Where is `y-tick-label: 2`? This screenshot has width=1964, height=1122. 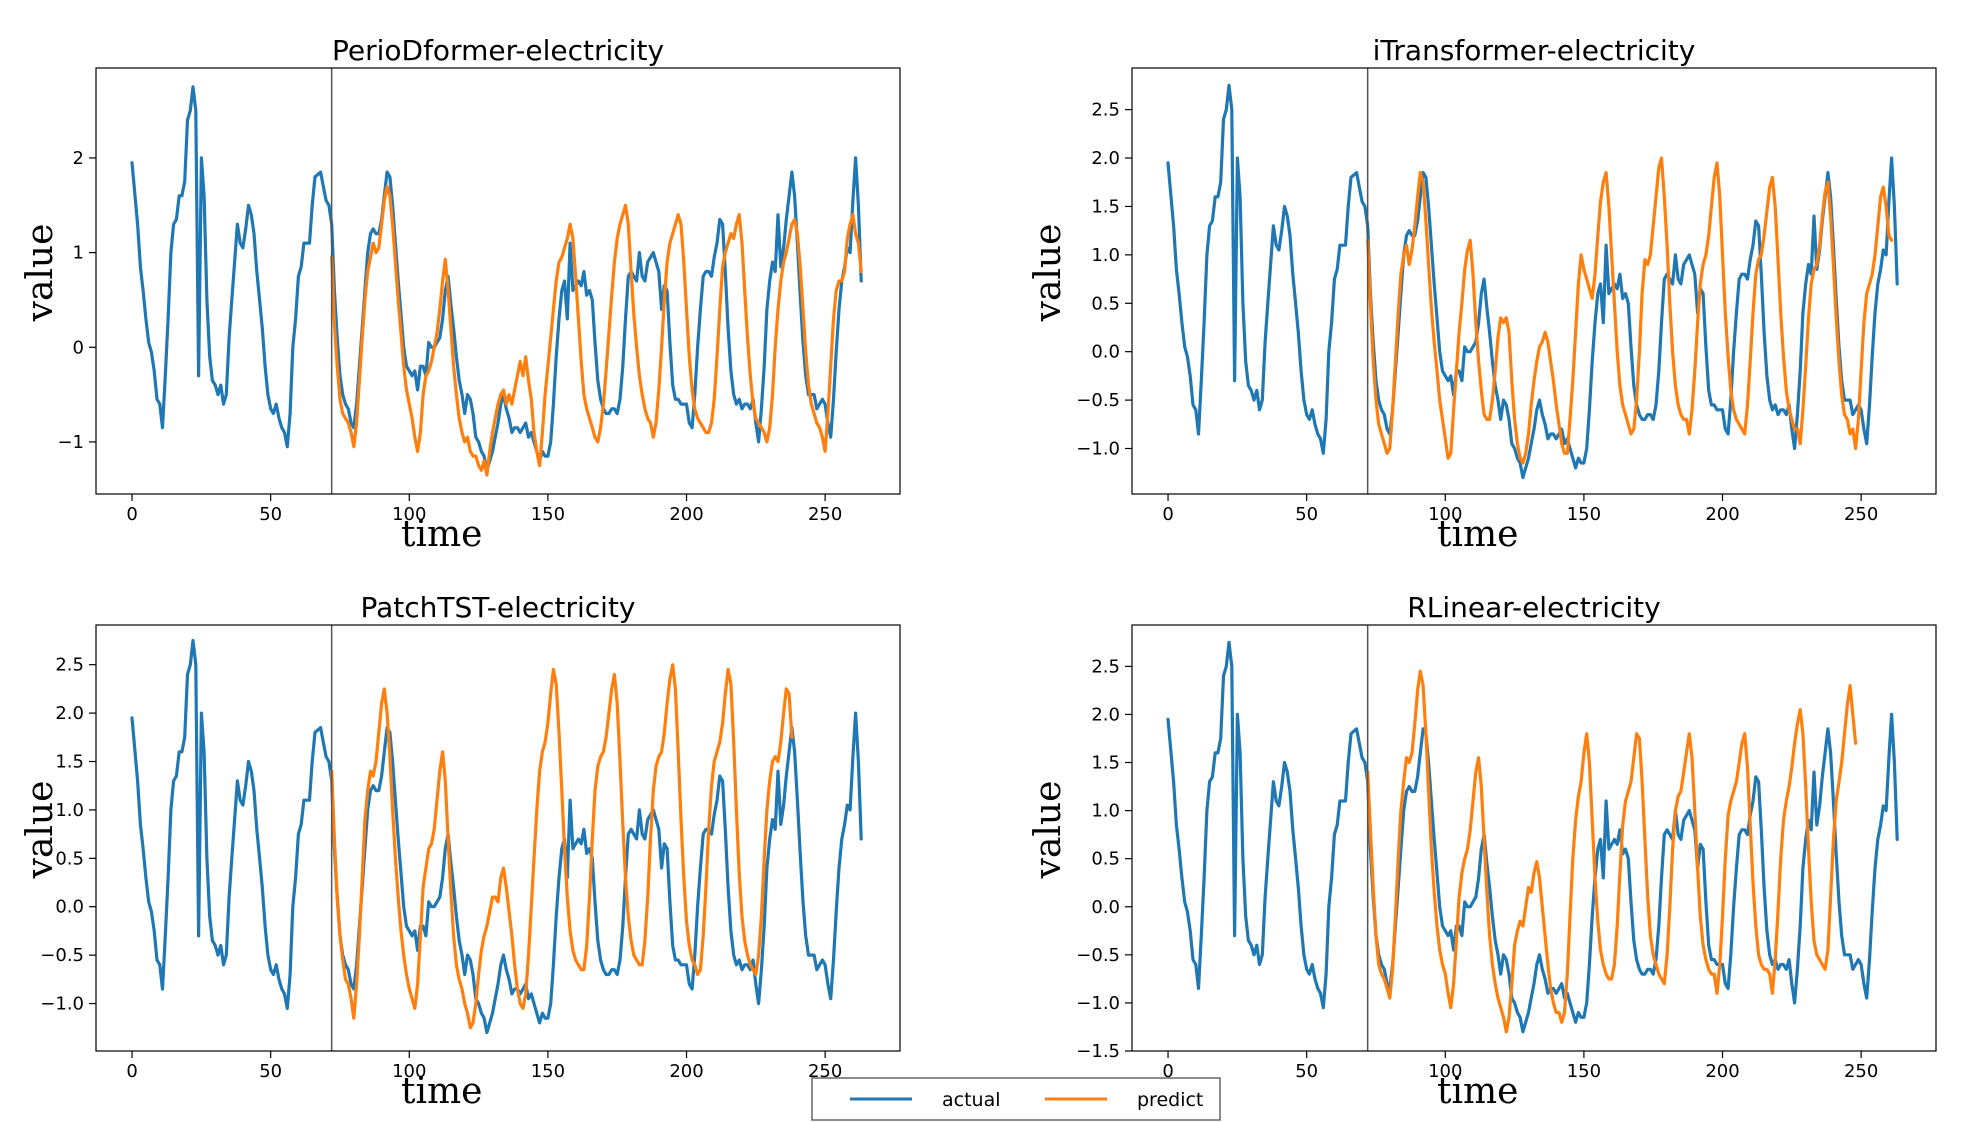 y-tick-label: 2 is located at coordinates (78, 158).